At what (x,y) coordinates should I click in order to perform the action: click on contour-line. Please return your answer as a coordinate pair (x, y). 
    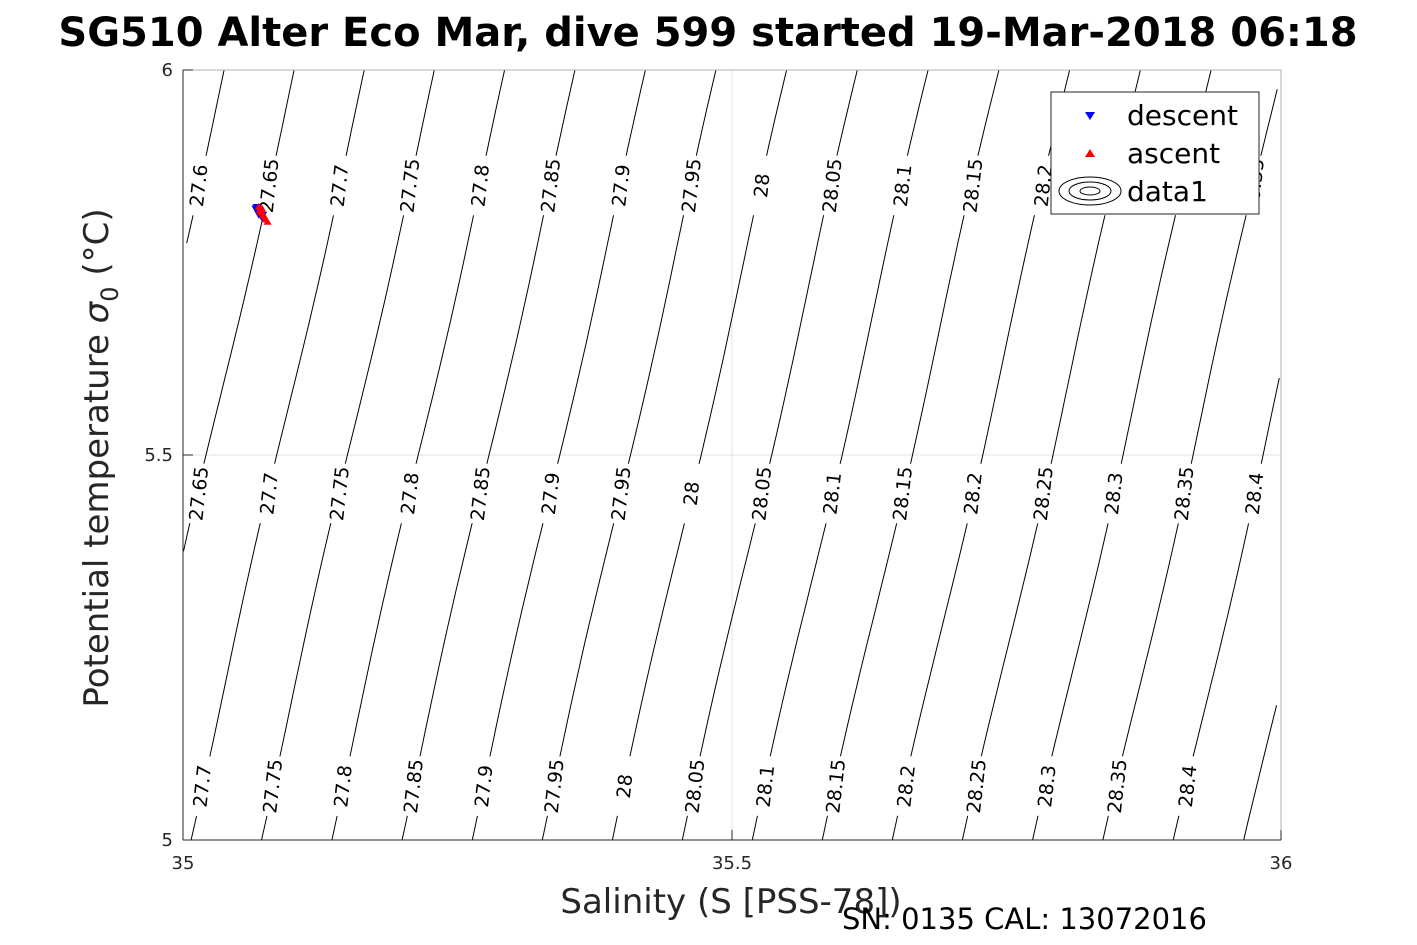
    Looking at the image, I should click on (1260, 773).